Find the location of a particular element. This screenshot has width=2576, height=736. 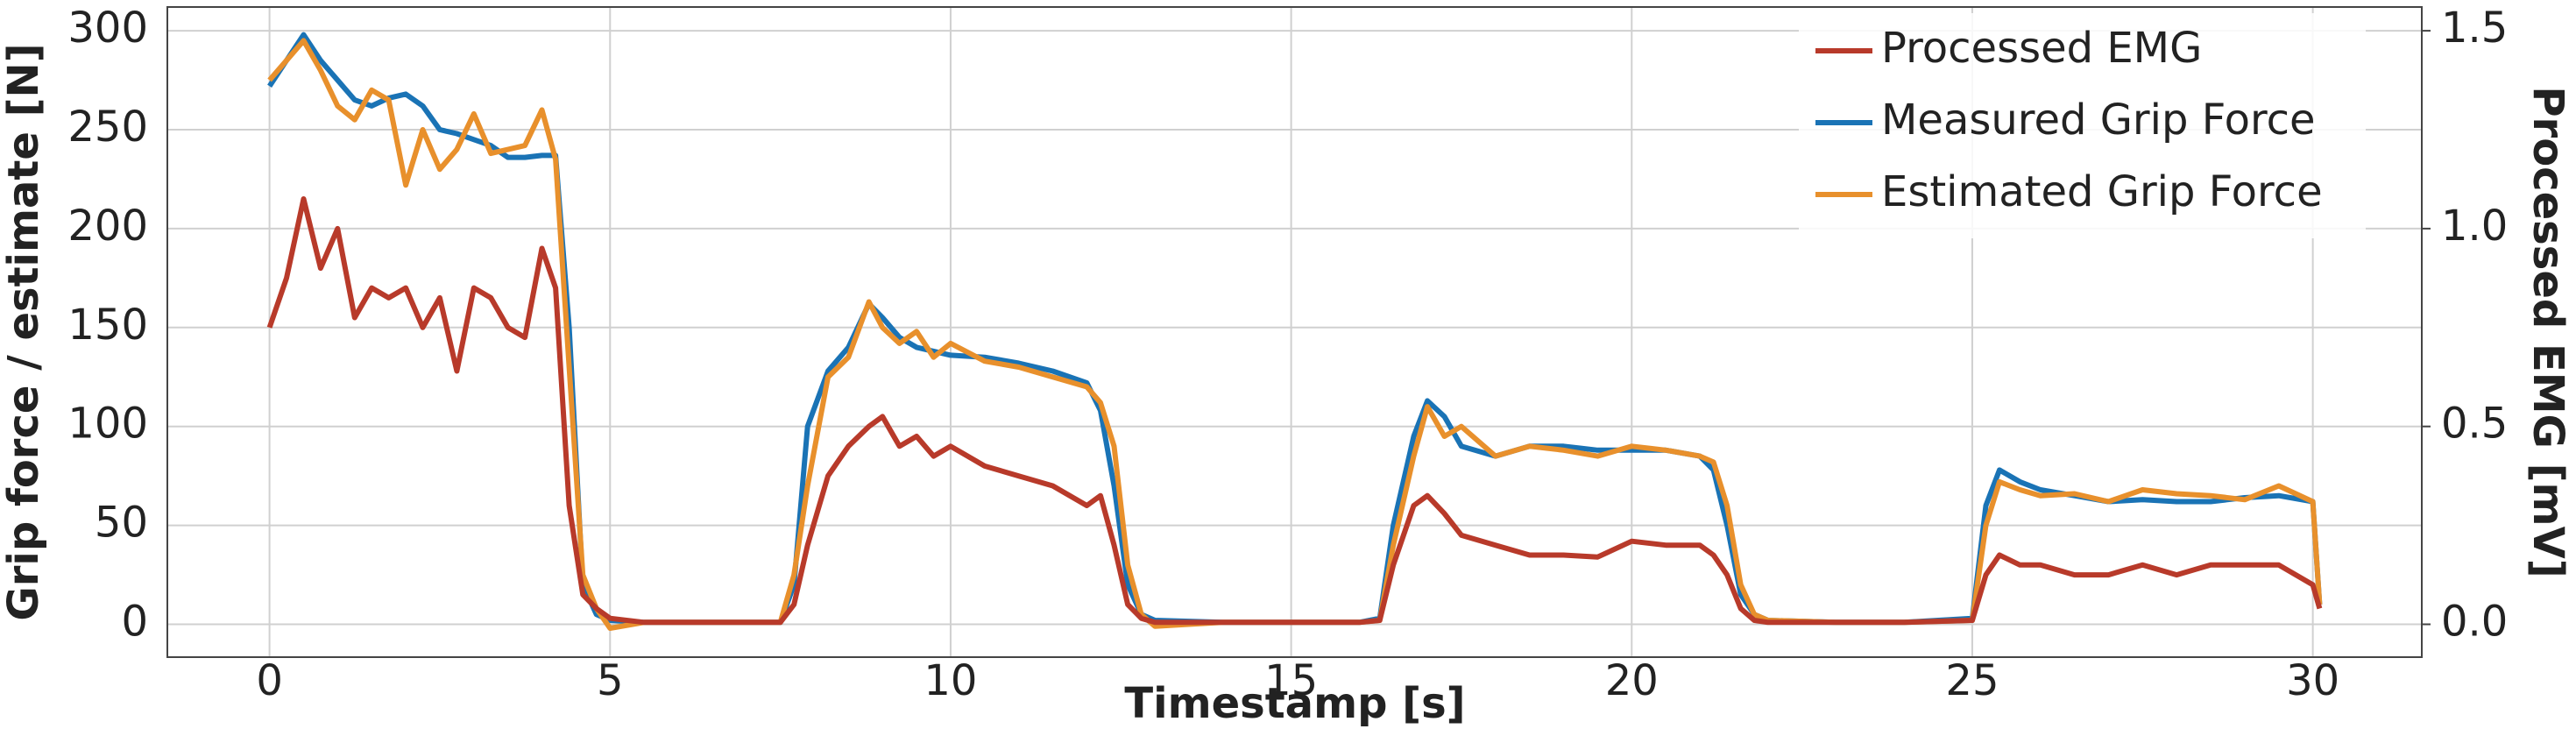

x-tick-label: 5 is located at coordinates (610, 680).